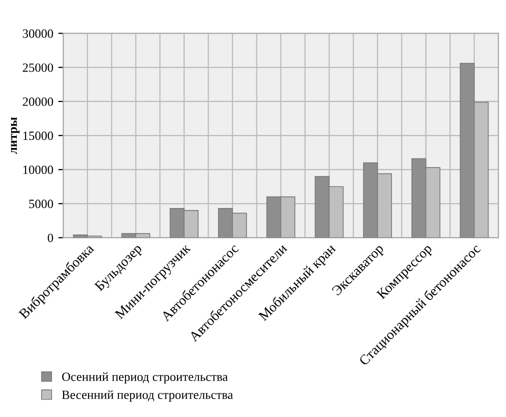 This screenshot has width=506, height=417. What do you see at coordinates (15, 135) in the screenshot?
I see `y-axis-title: литры` at bounding box center [15, 135].